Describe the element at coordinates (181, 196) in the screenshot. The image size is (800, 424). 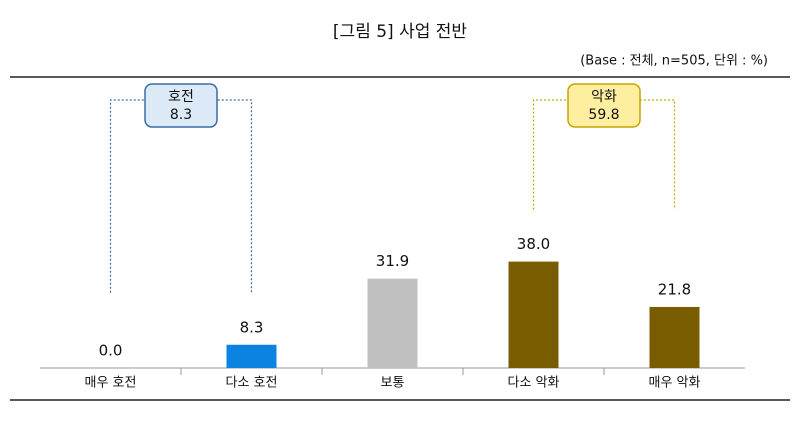
I see `bracket-line` at that location.